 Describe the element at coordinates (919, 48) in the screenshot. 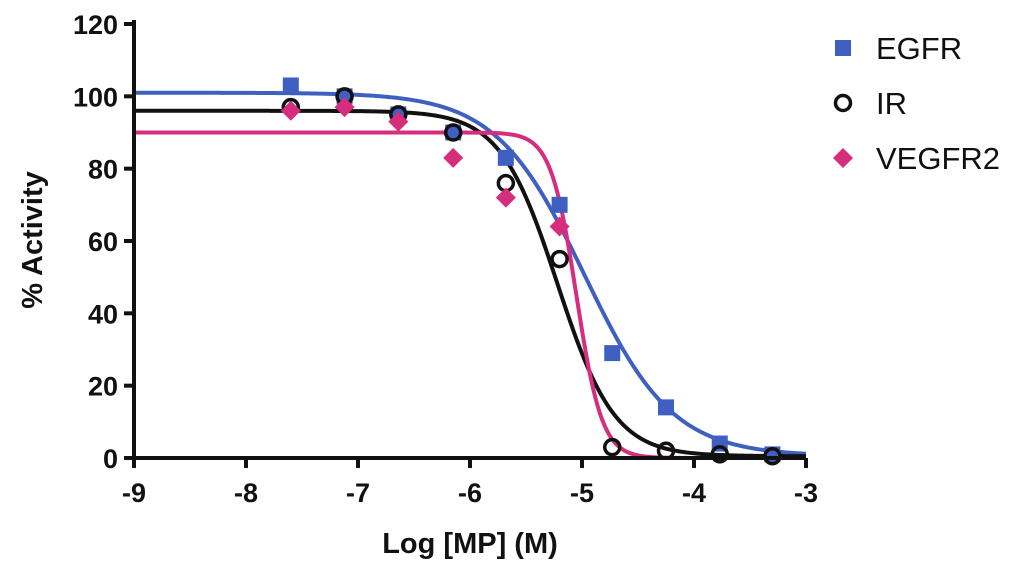

I see `legend-label-egfr: EGFR` at that location.